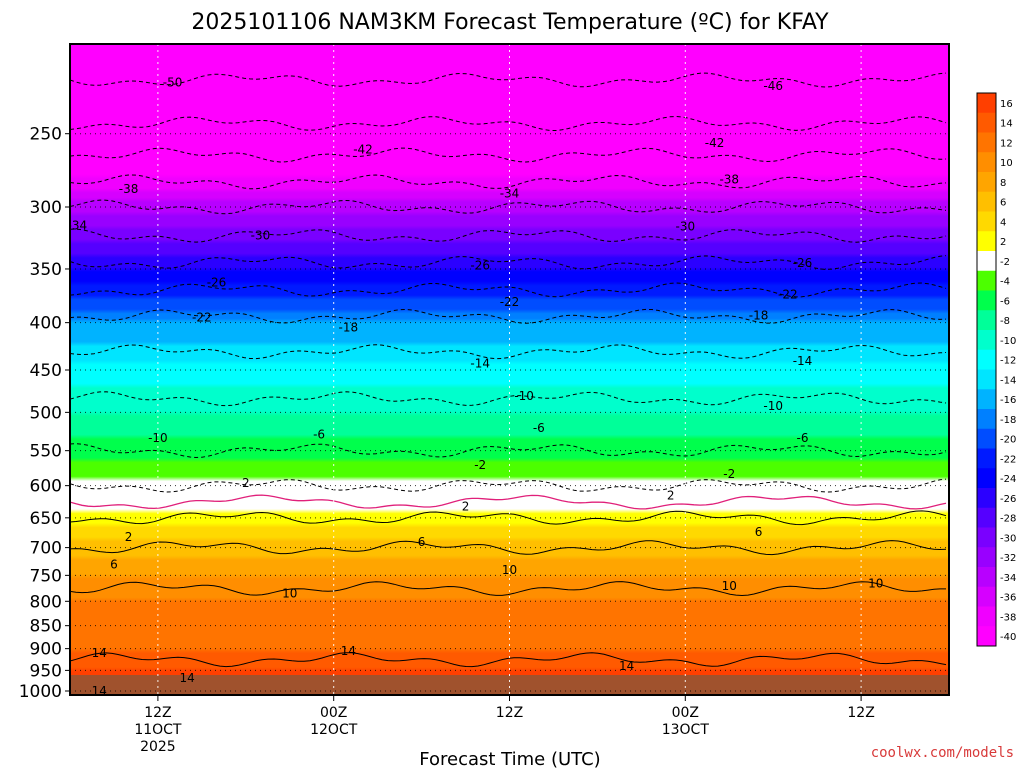  What do you see at coordinates (46, 270) in the screenshot?
I see `y-tick-label: 350` at bounding box center [46, 270].